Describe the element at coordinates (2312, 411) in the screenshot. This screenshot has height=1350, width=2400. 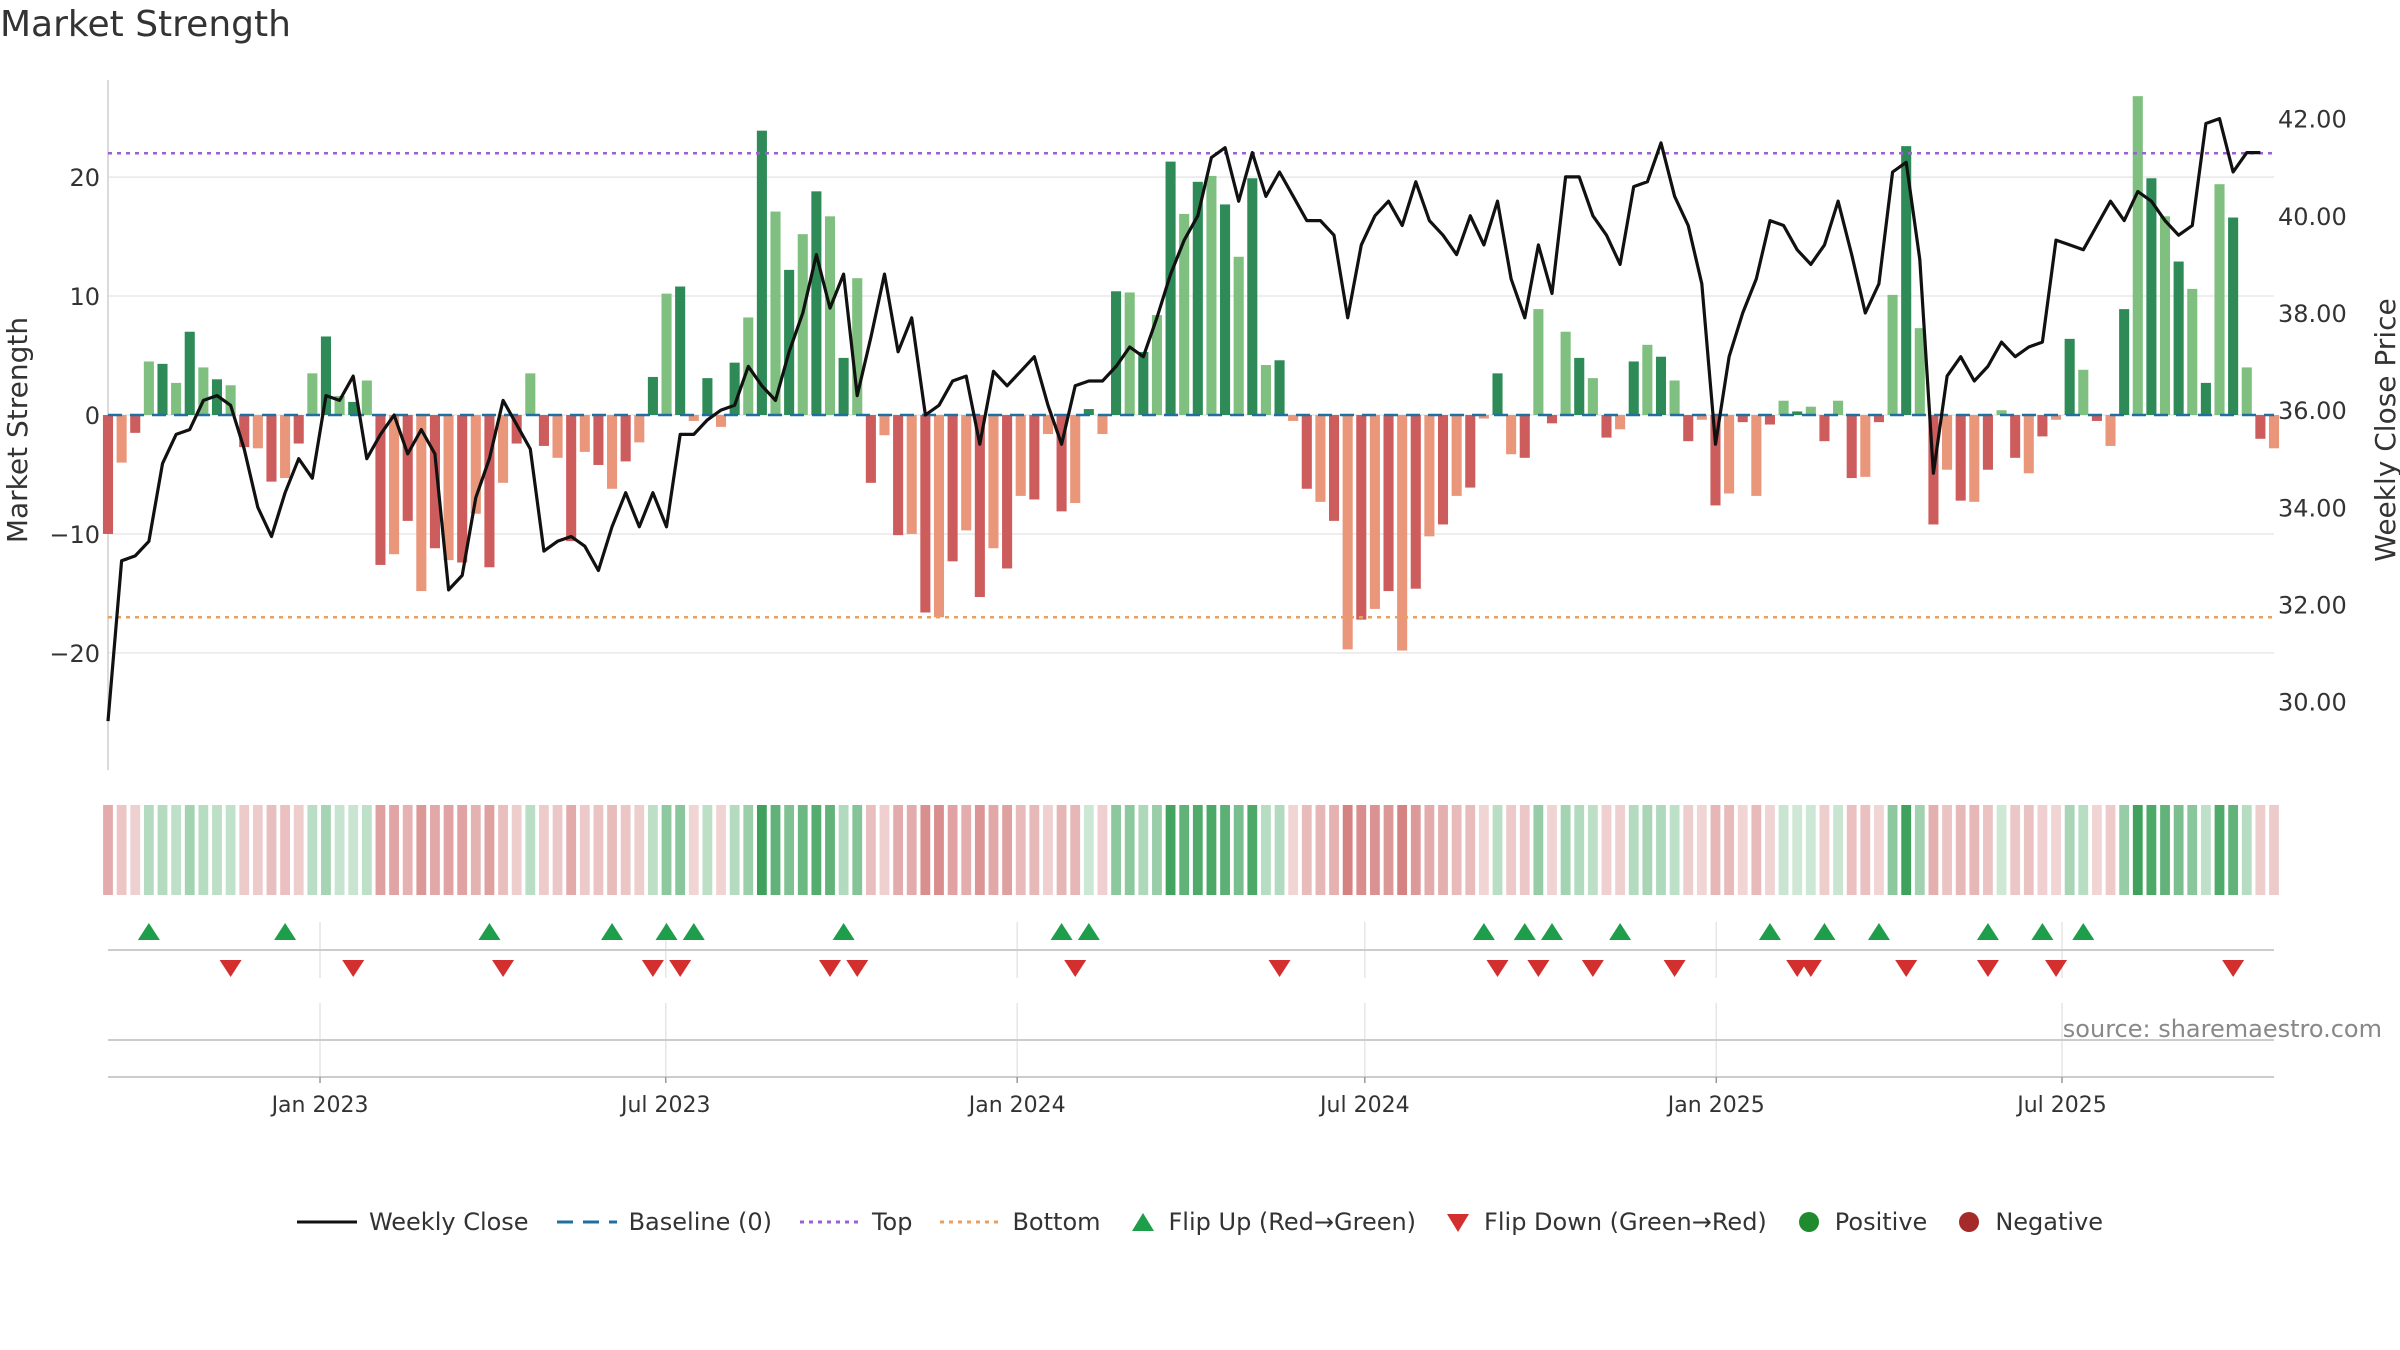
I see `right-tick-label: 36.00` at that location.